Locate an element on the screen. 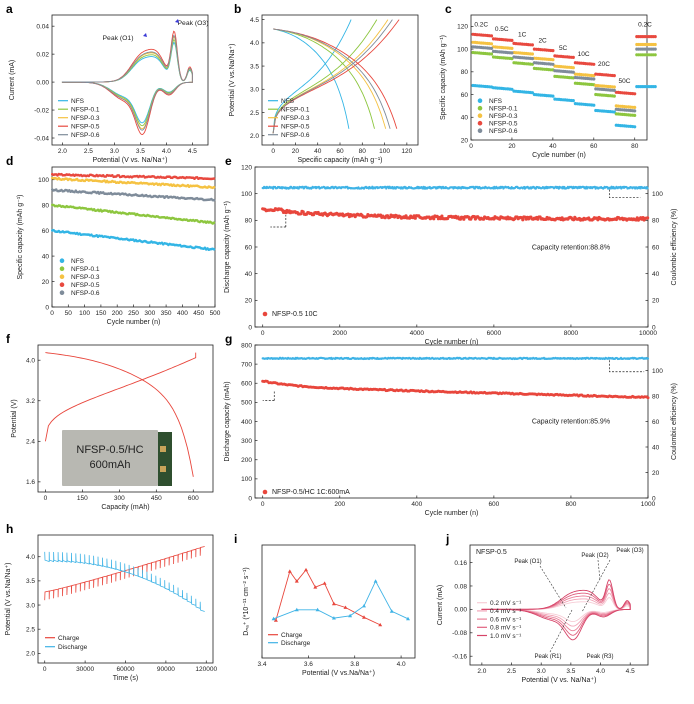 This screenshot has height=704, width=694. y2-tick-label: 100 is located at coordinates (657, 371).